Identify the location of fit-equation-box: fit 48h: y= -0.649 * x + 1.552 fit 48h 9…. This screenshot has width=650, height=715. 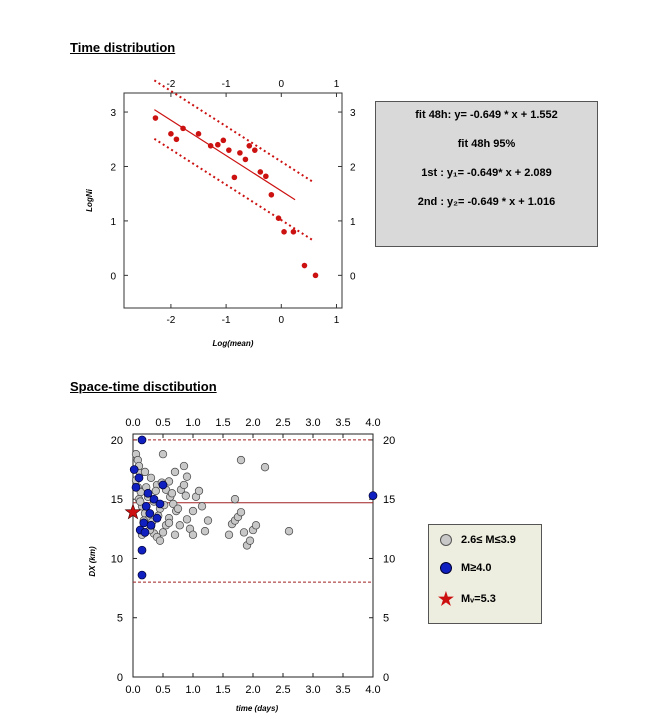
(486, 174).